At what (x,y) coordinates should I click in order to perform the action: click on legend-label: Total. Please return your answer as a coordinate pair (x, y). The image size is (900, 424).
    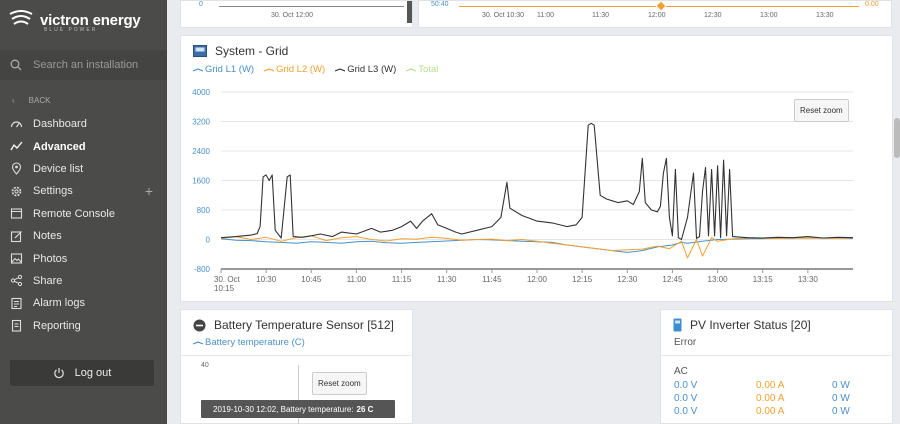
    Looking at the image, I should click on (428, 69).